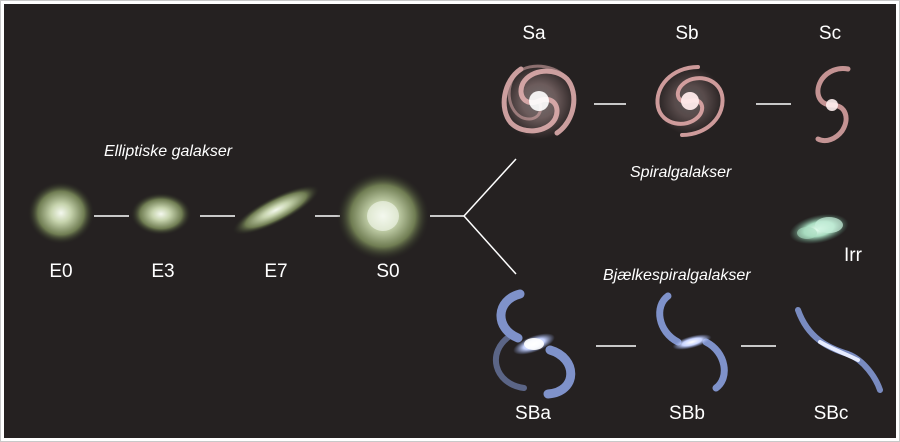 This screenshot has width=900, height=442. Describe the element at coordinates (819, 229) in the screenshot. I see `galaxy-irr` at that location.